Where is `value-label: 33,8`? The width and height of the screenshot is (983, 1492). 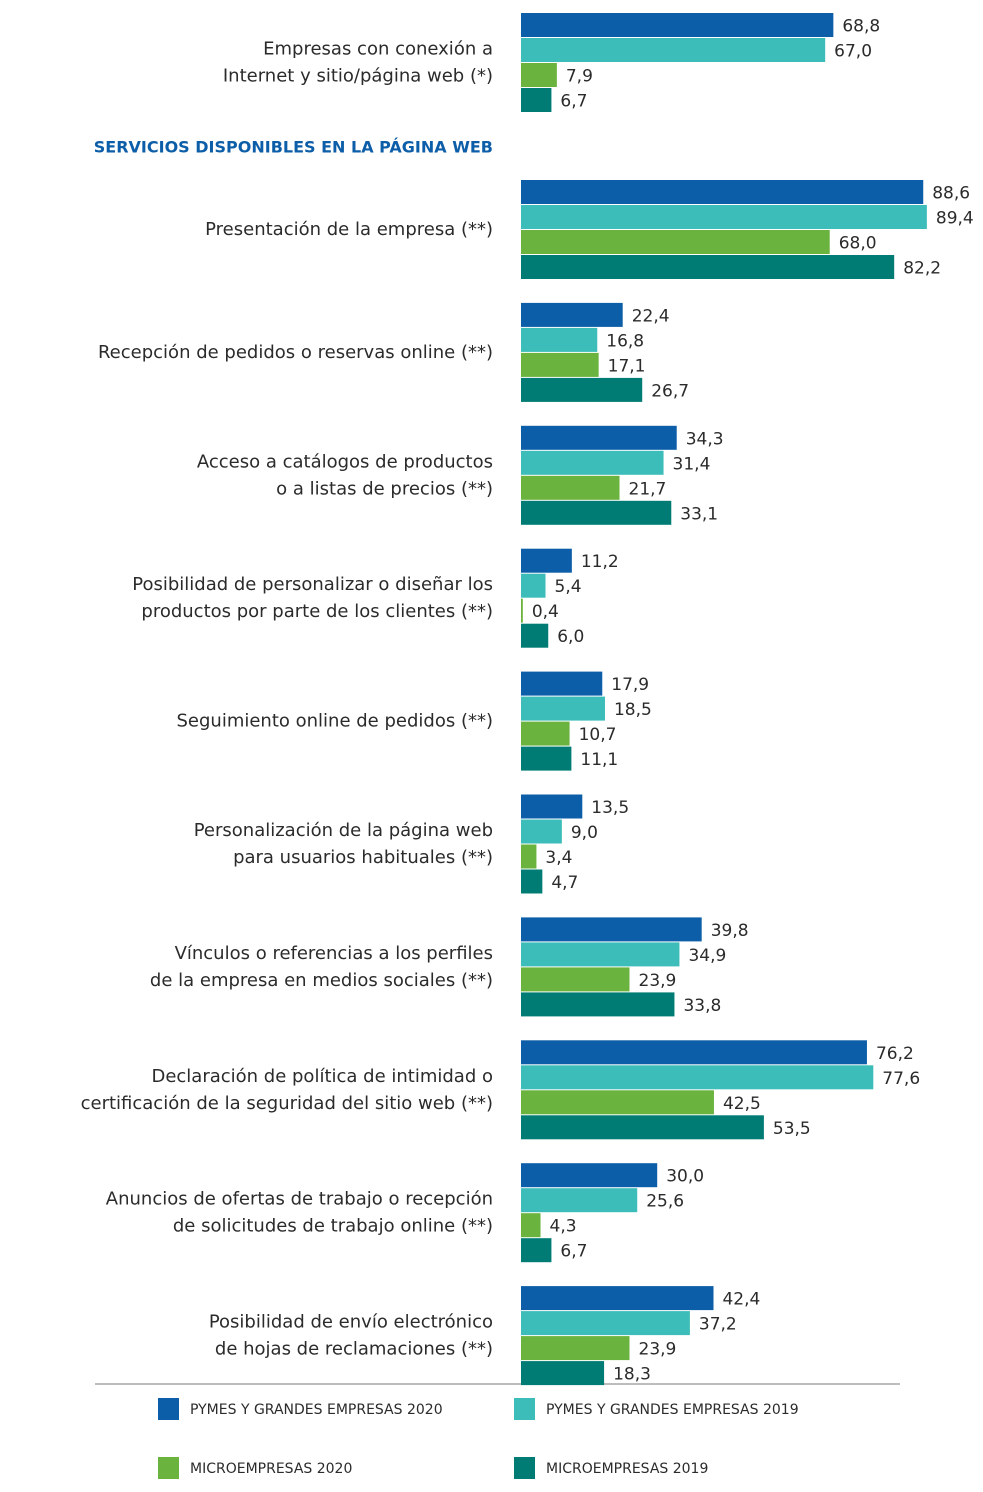
value-label: 33,8 is located at coordinates (702, 1006).